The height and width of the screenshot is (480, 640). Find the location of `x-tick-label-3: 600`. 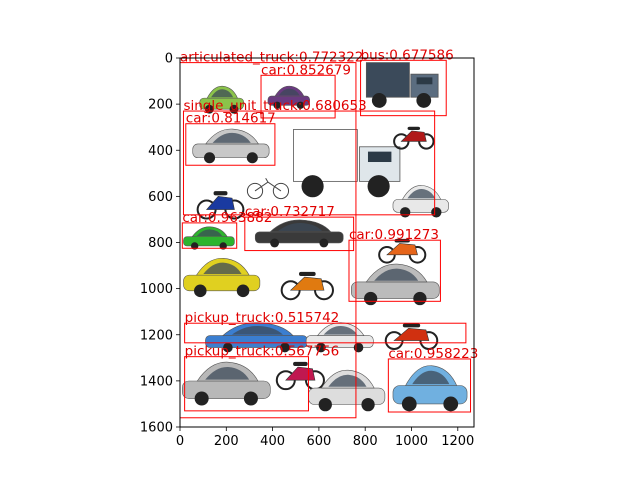

x-tick-label-3: 600 is located at coordinates (318, 441).